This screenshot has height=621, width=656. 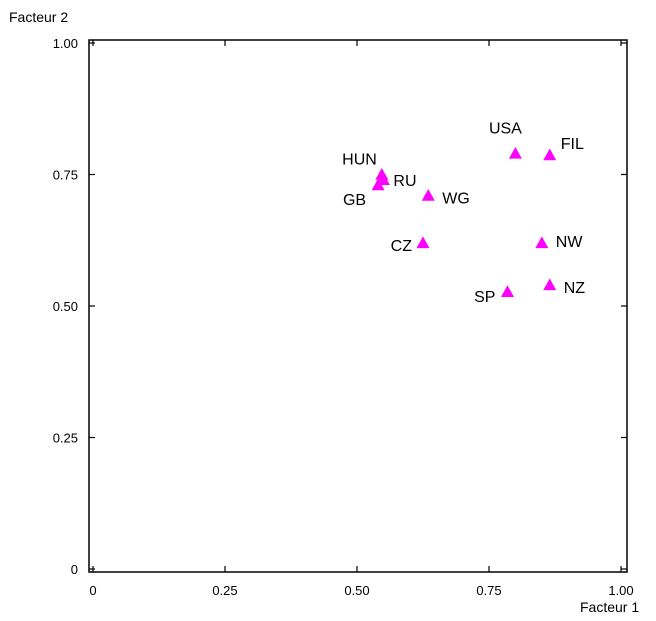 What do you see at coordinates (575, 288) in the screenshot?
I see `point-label-nz: NZ` at bounding box center [575, 288].